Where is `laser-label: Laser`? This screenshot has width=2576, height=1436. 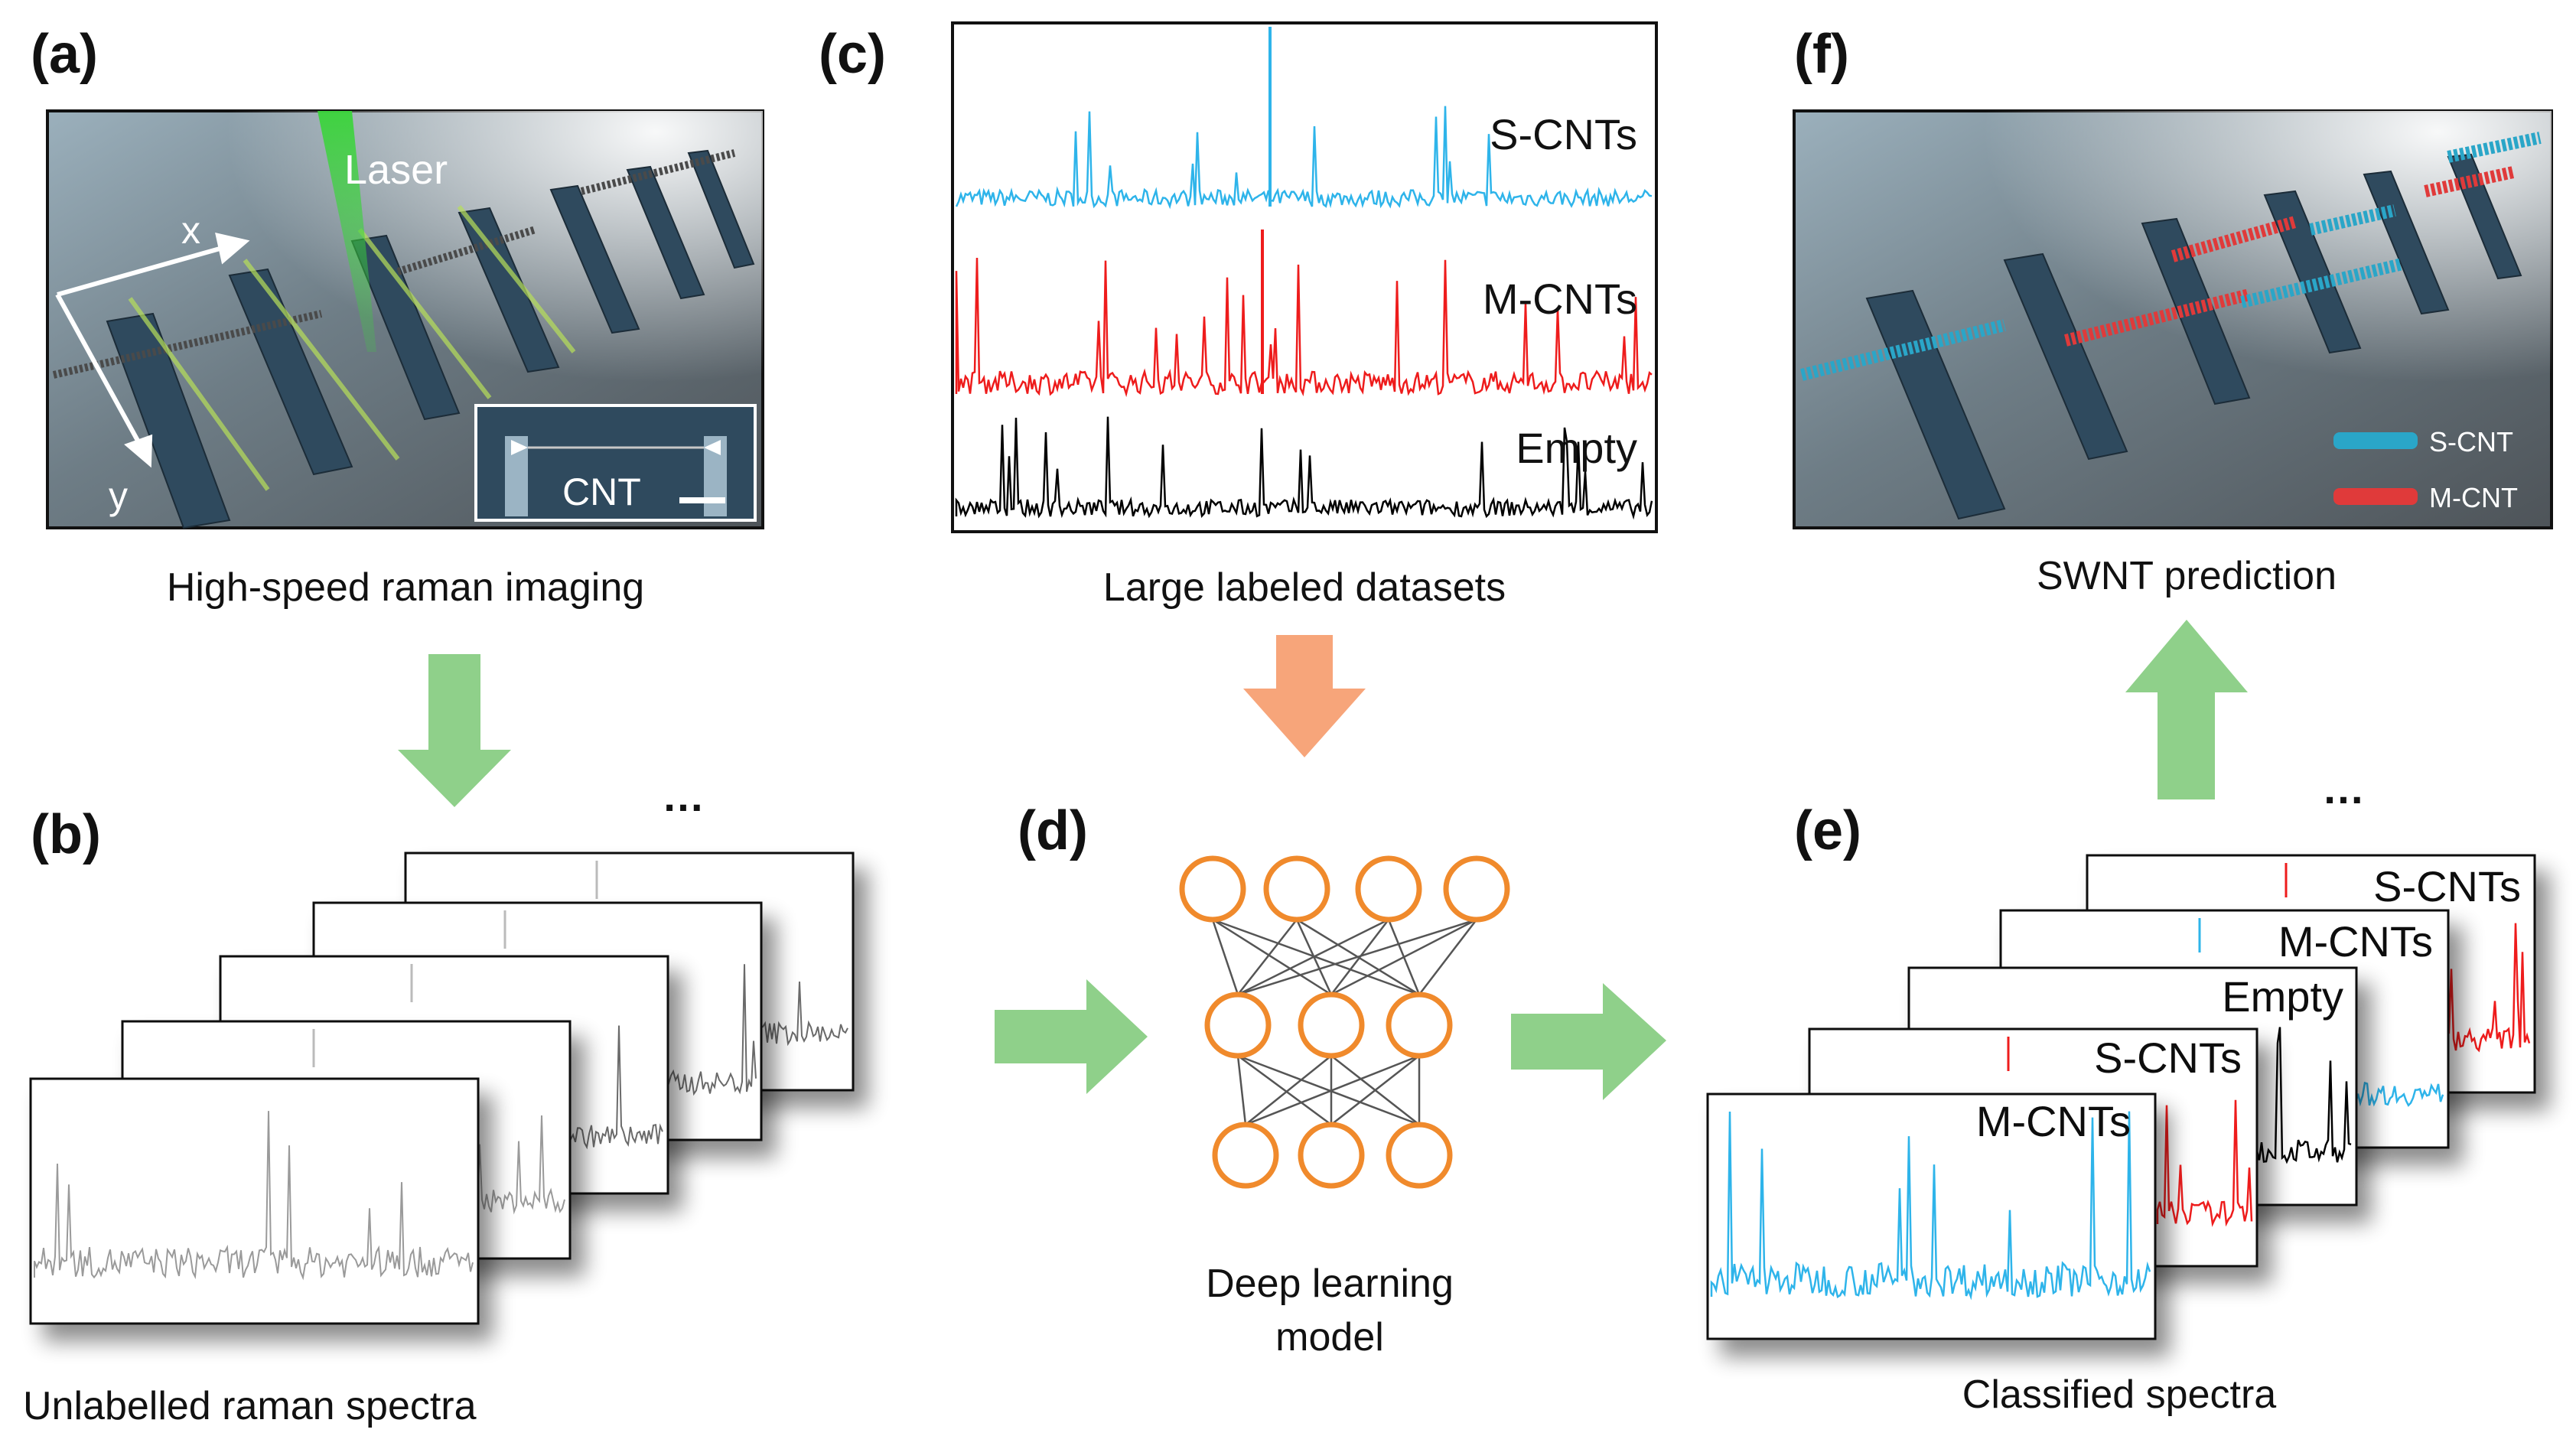 laser-label: Laser is located at coordinates (396, 170).